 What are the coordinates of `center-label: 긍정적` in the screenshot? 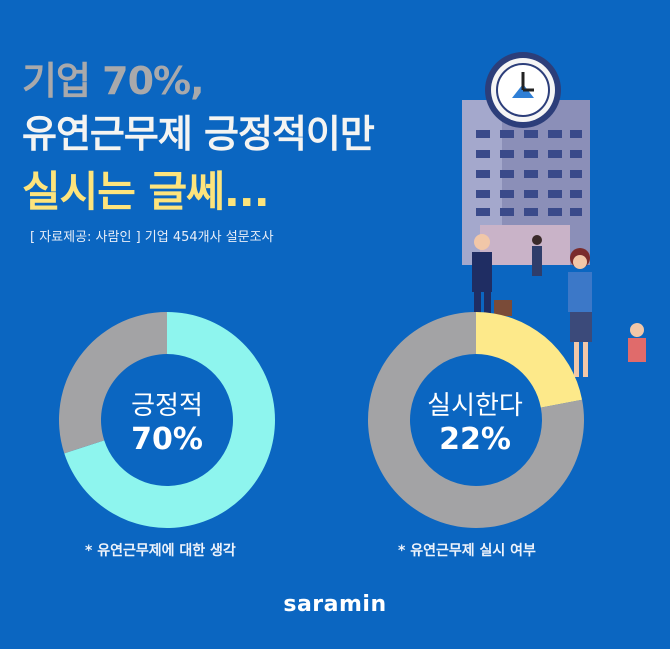 It's located at (167, 406).